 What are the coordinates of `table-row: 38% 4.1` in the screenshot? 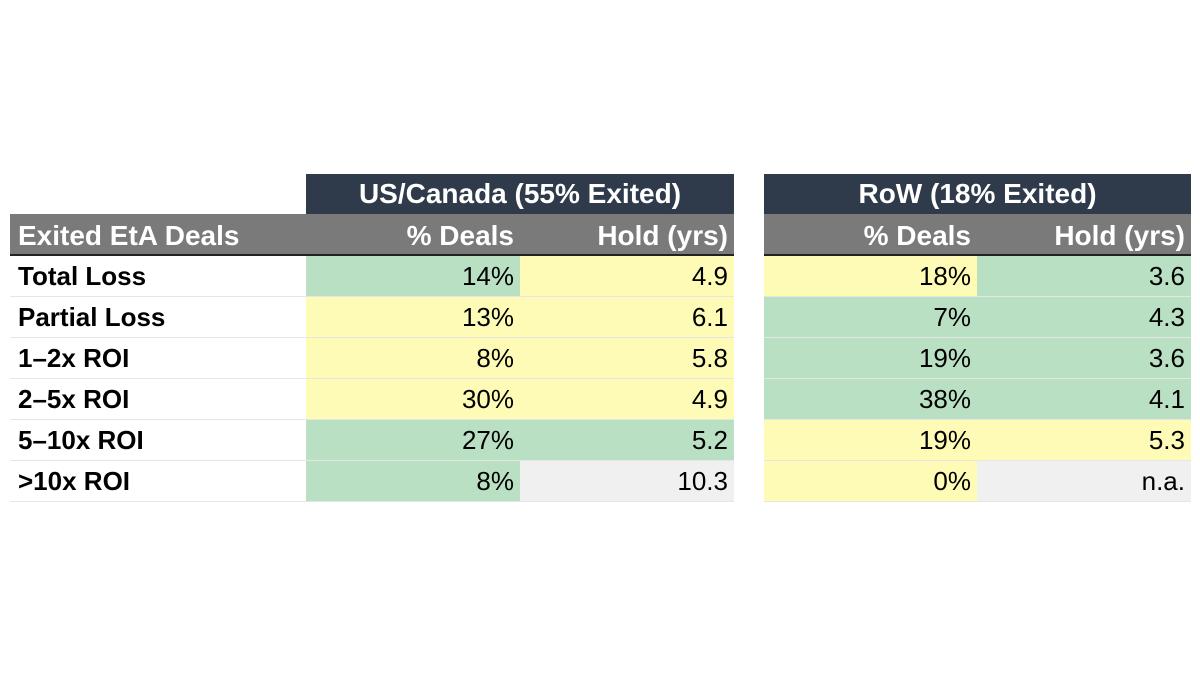 It's located at (977, 399).